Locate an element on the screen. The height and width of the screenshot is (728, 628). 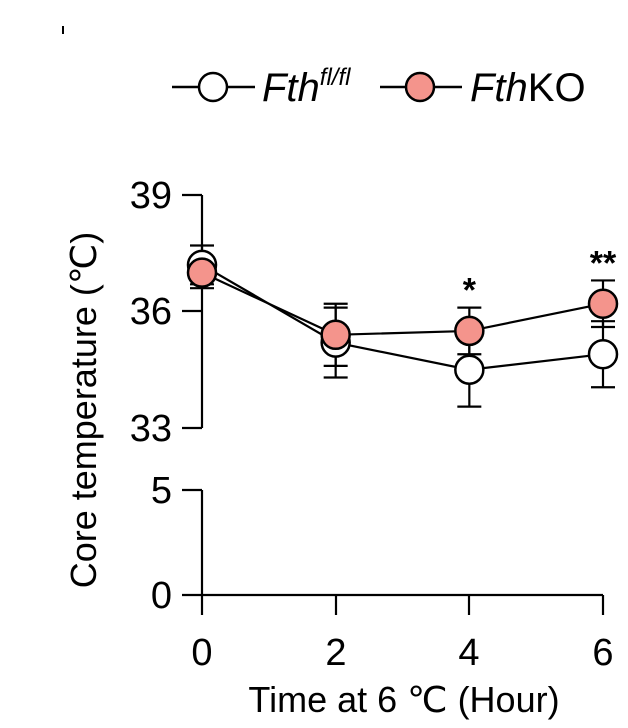
y-axis-title: Core temperature (℃) is located at coordinates (83, 410).